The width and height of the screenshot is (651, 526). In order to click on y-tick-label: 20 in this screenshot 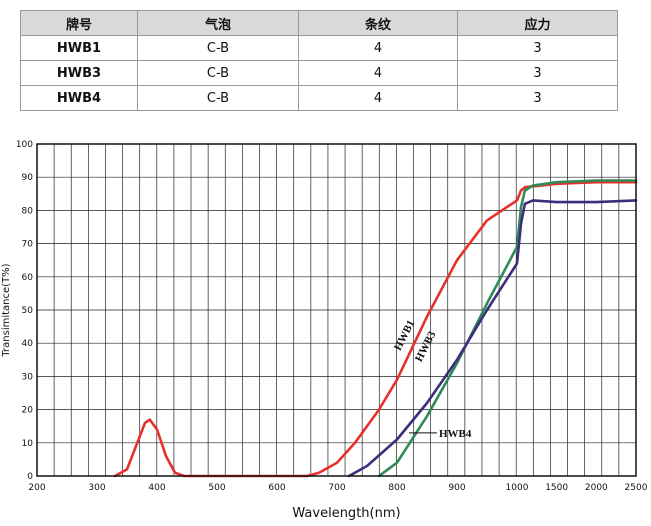, I will do `click(28, 411)`.